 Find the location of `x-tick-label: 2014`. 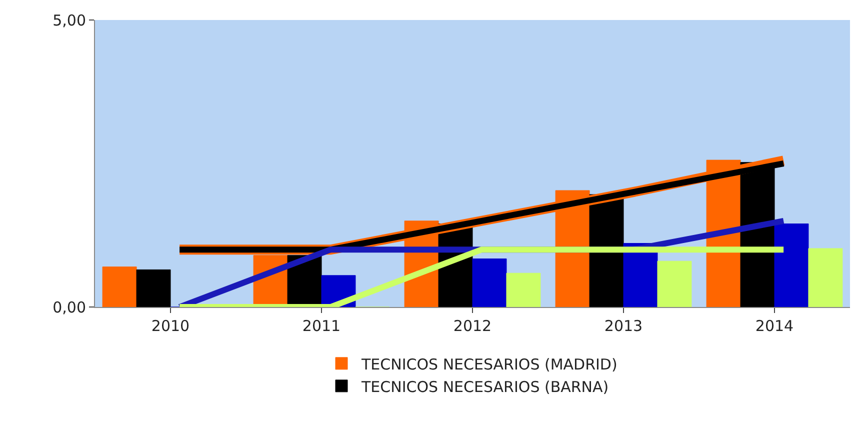

x-tick-label: 2014 is located at coordinates (774, 326).